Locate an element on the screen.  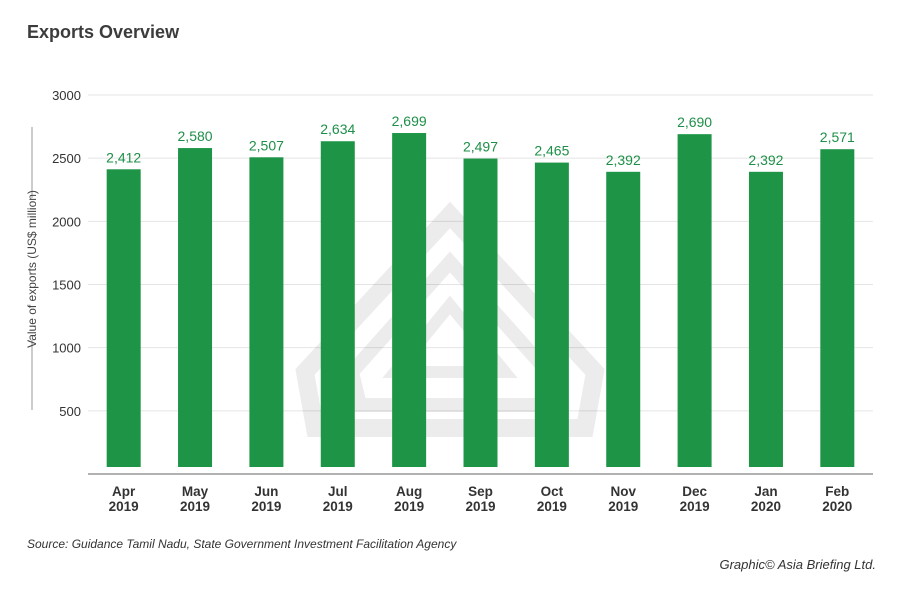
data-label: 2,634 is located at coordinates (337, 129).